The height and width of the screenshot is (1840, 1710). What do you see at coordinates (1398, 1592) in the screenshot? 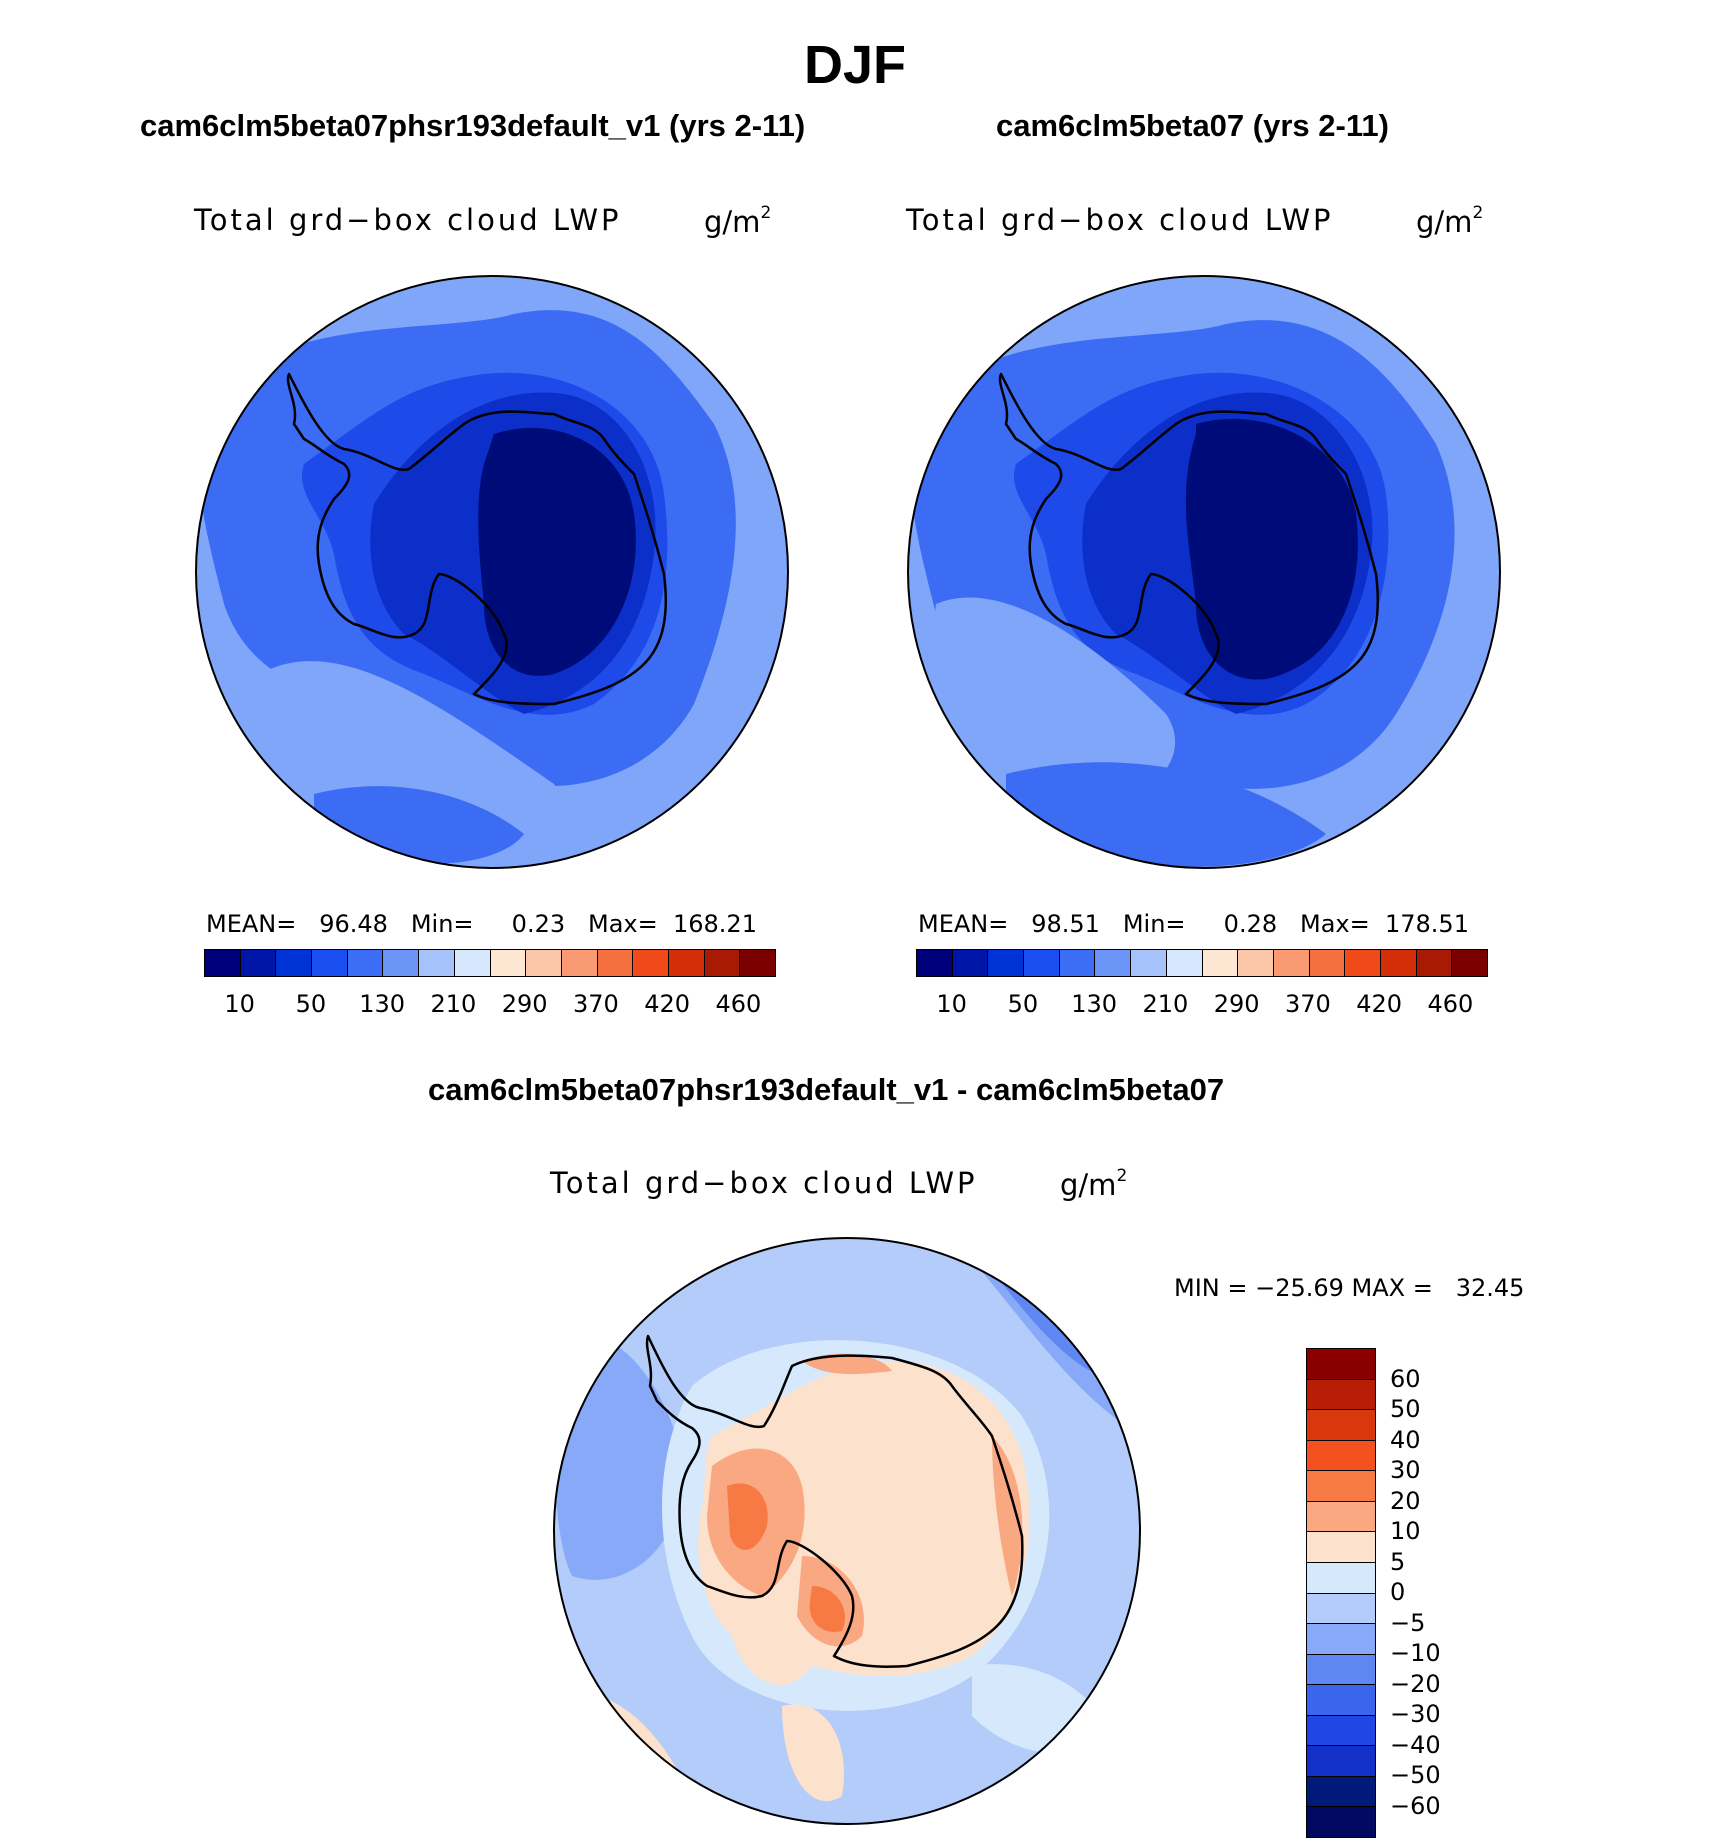
I see `colorbar-tick-label: 0` at bounding box center [1398, 1592].